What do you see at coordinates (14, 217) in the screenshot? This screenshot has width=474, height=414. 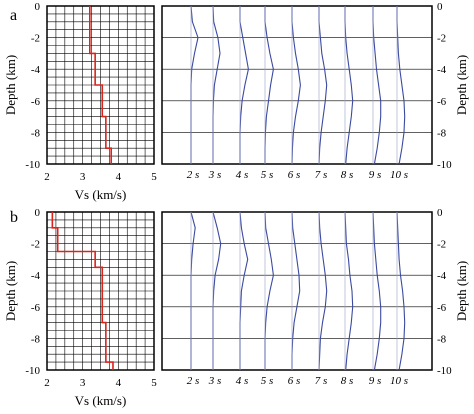 I see `panel-label-b: b` at bounding box center [14, 217].